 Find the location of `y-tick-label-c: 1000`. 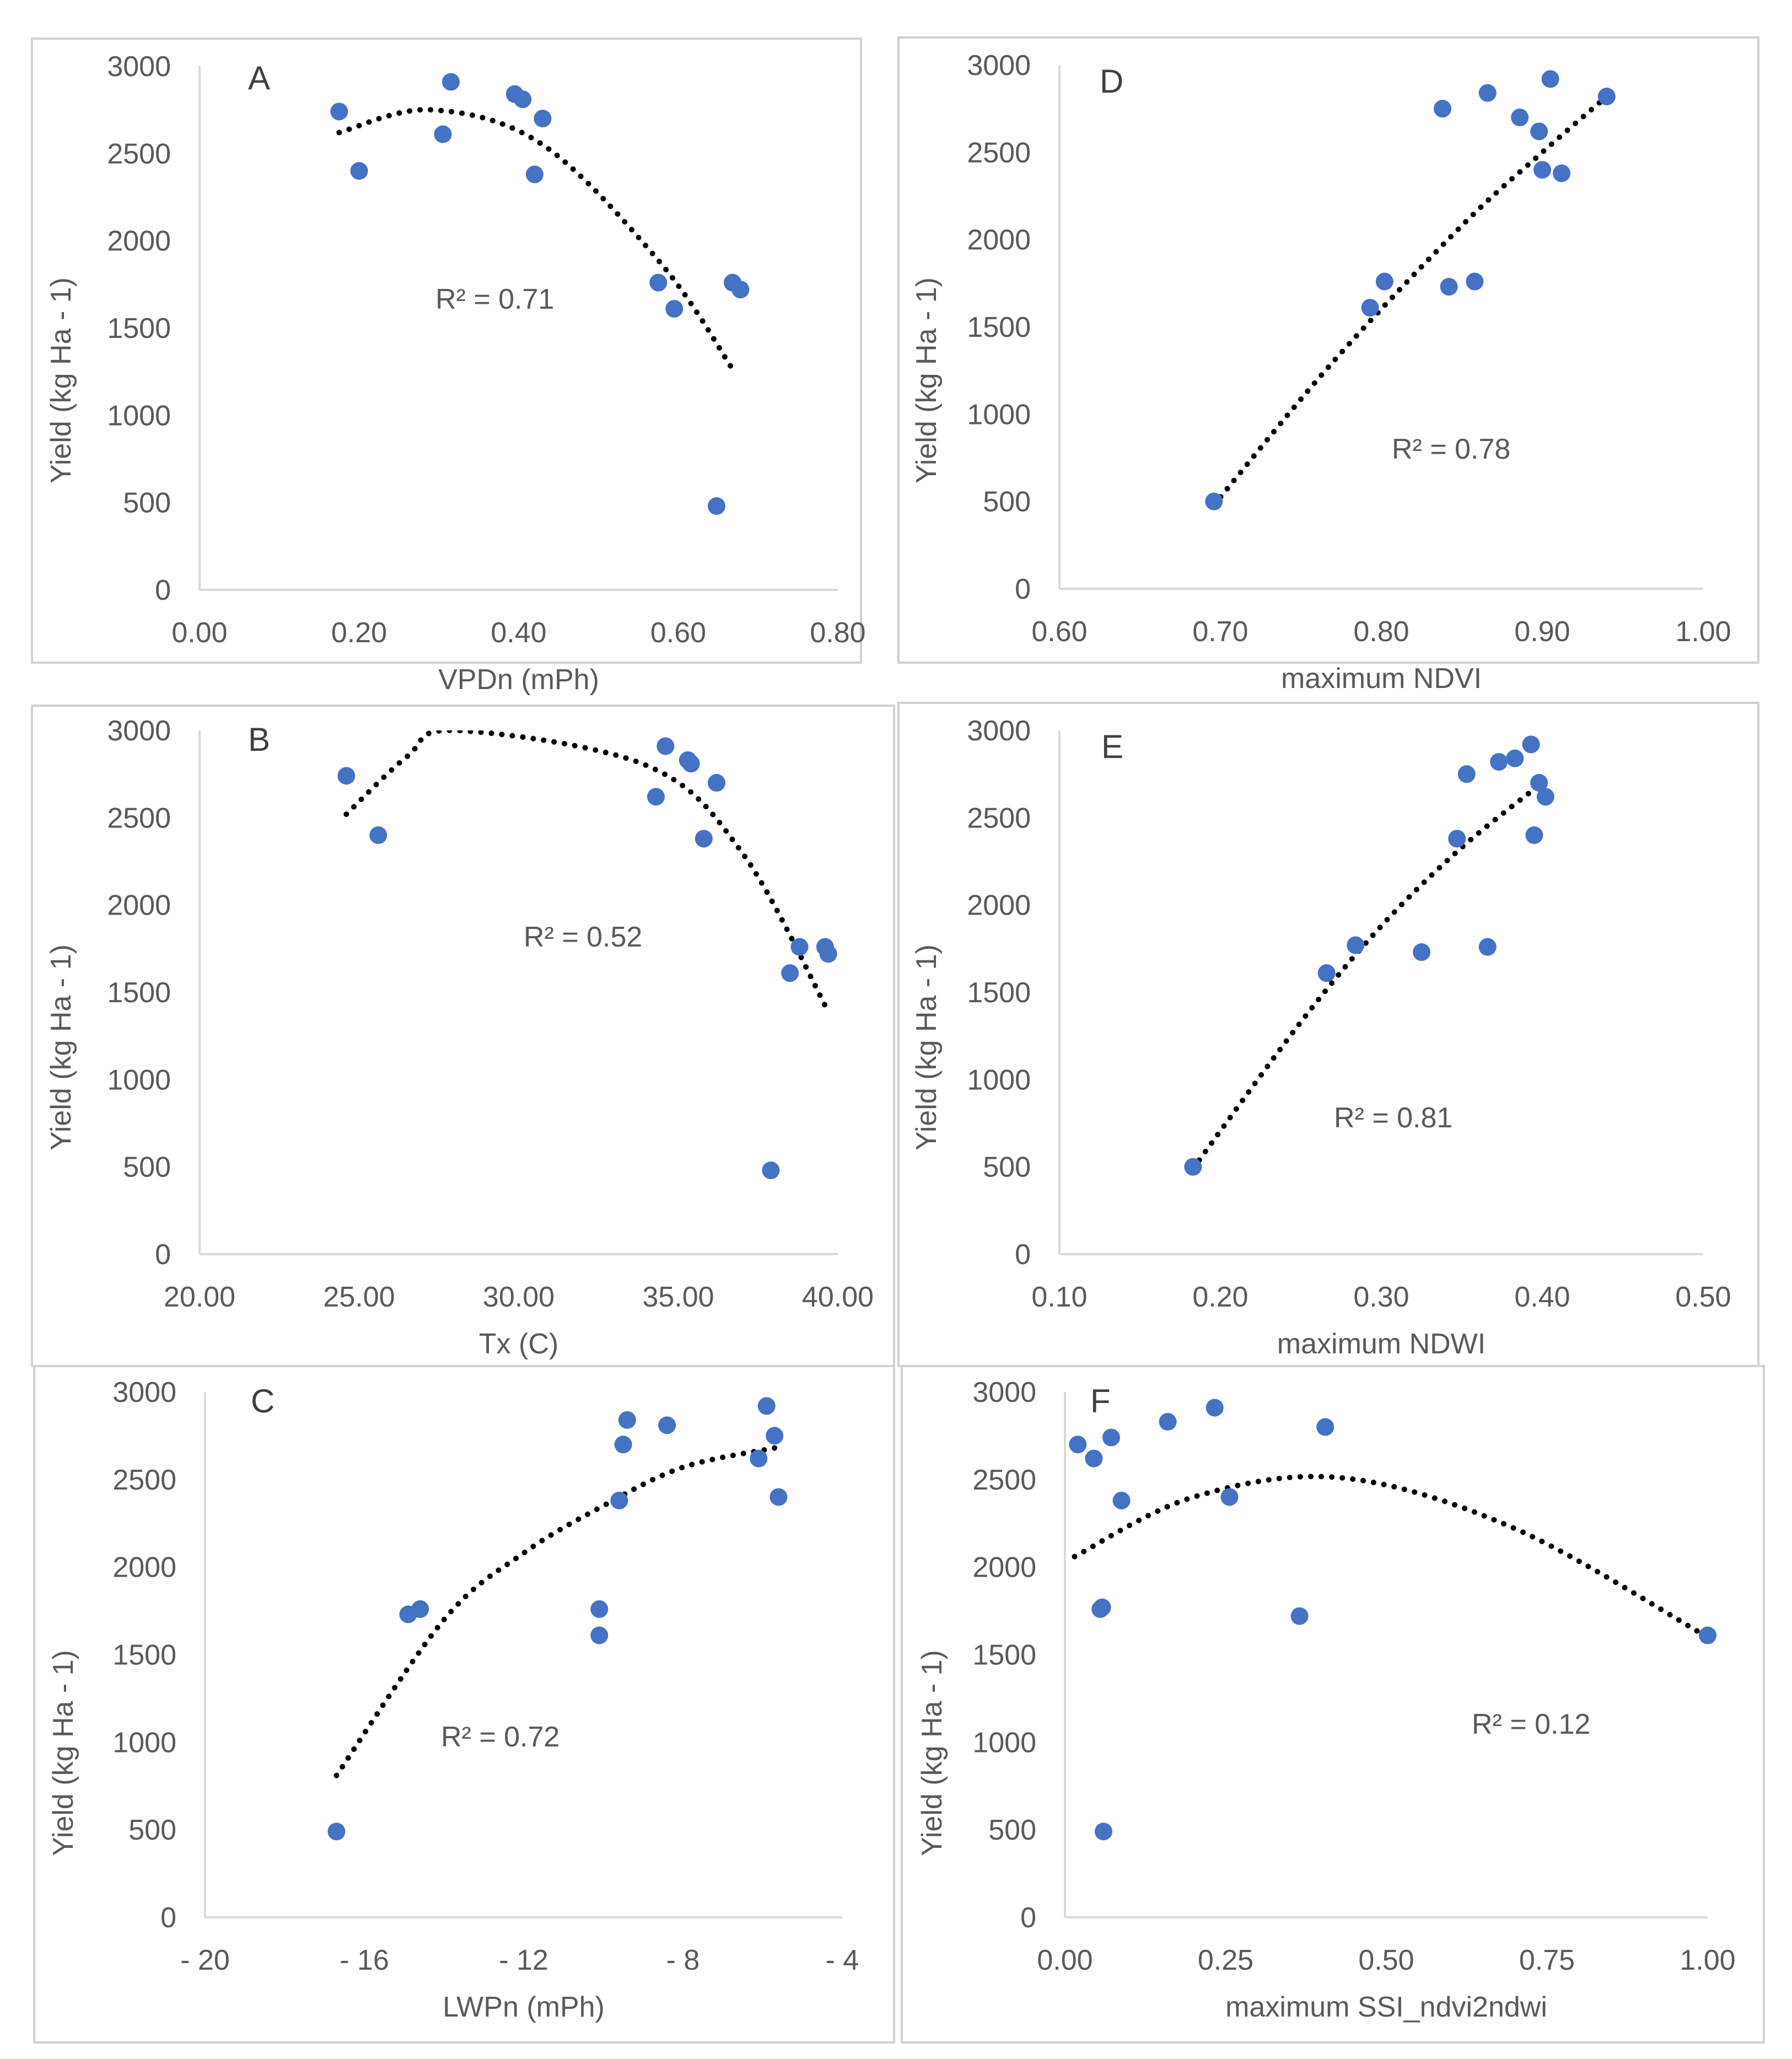

y-tick-label-c: 1000 is located at coordinates (144, 1743).